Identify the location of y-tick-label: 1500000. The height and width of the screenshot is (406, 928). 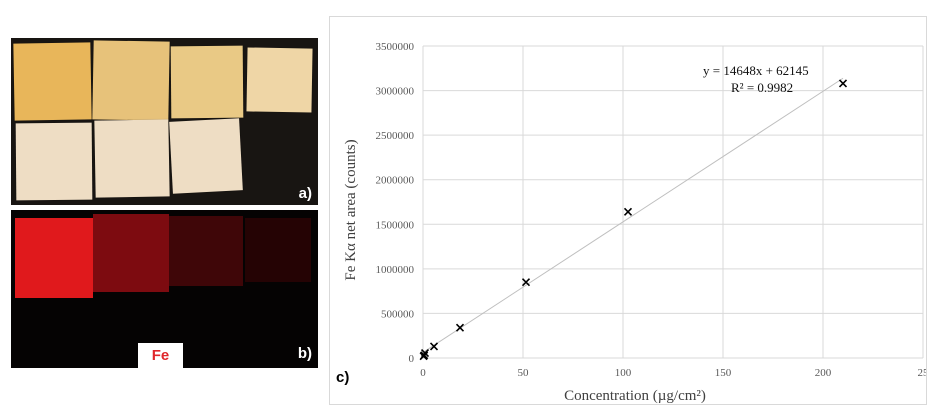
(395, 225).